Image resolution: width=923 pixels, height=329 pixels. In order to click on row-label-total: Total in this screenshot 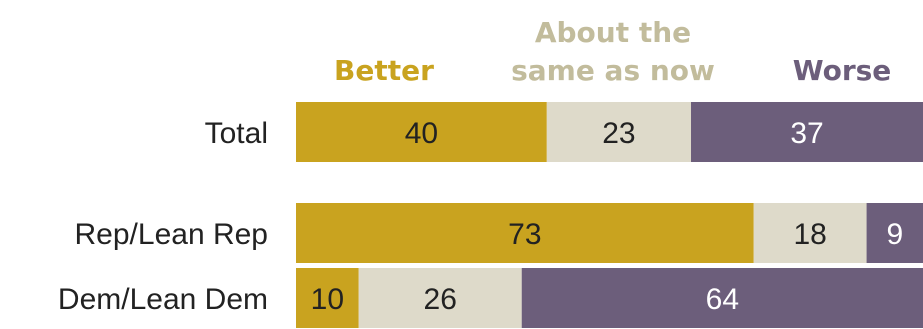, I will do `click(236, 133)`.